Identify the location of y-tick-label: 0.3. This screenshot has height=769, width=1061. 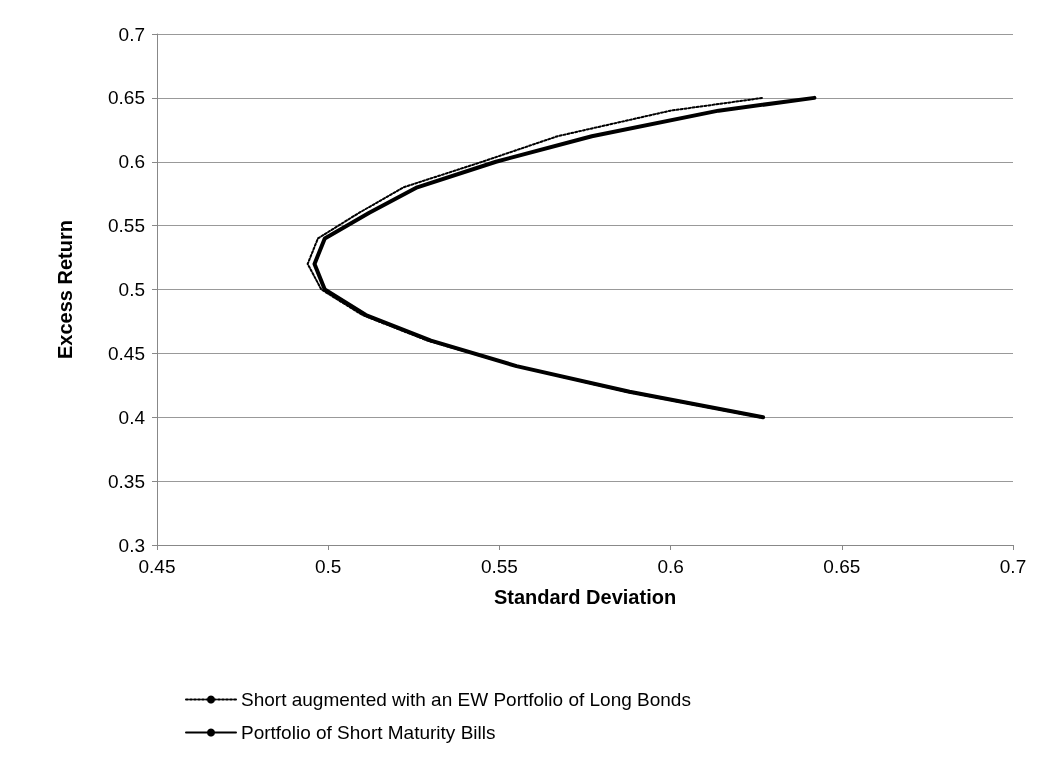
(131, 545).